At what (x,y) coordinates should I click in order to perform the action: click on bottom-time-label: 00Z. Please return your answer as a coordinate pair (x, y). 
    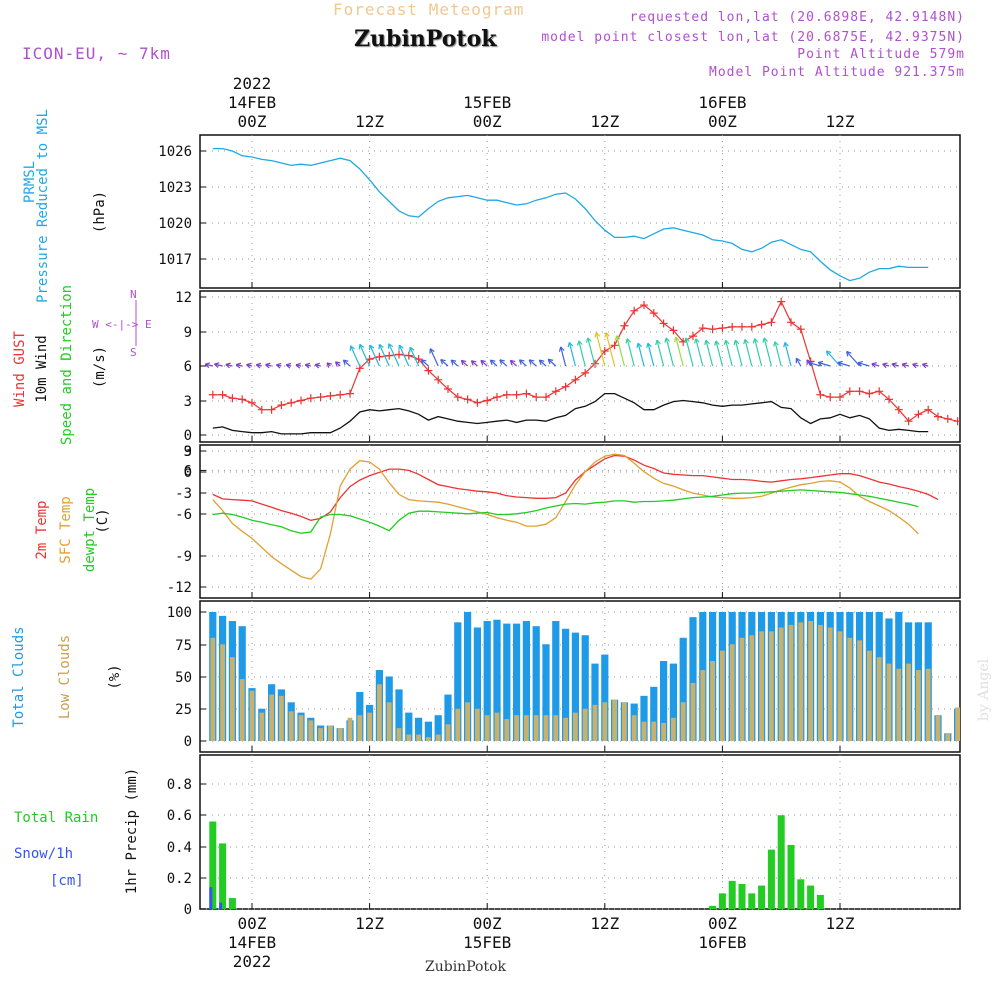
    Looking at the image, I should click on (487, 923).